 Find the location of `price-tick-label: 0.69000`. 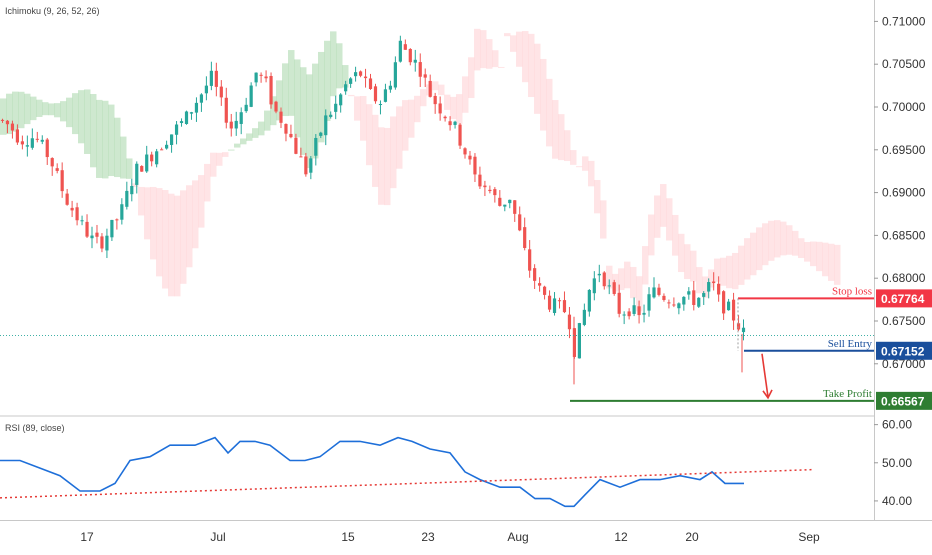

price-tick-label: 0.69000 is located at coordinates (904, 193).